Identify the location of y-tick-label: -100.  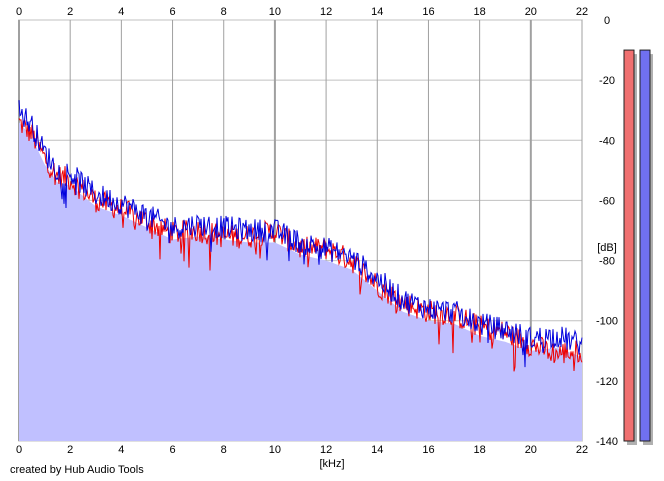
(607, 322).